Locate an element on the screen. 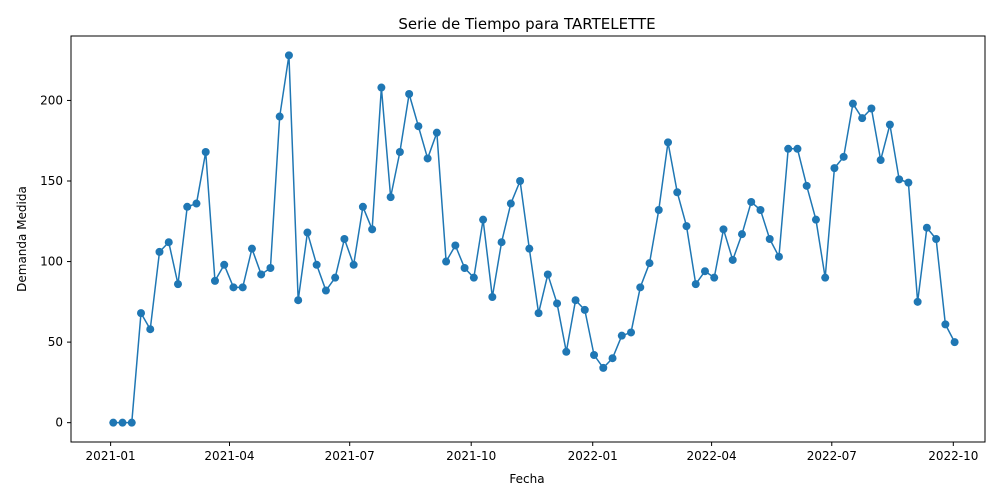 This screenshot has height=500, width=1000. chart-title: Serie de Tiempo para TARTELETTE is located at coordinates (526, 24).